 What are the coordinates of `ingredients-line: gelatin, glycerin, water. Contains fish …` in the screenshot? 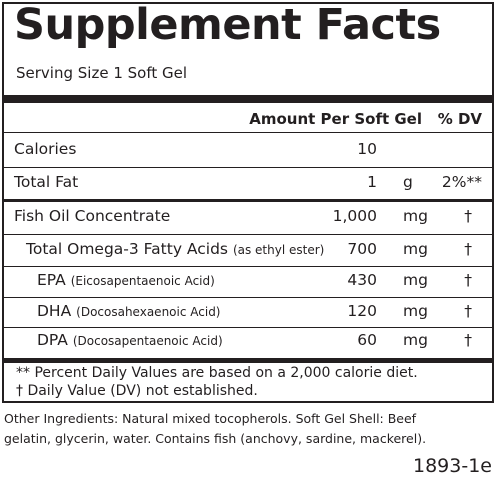 It's located at (215, 438).